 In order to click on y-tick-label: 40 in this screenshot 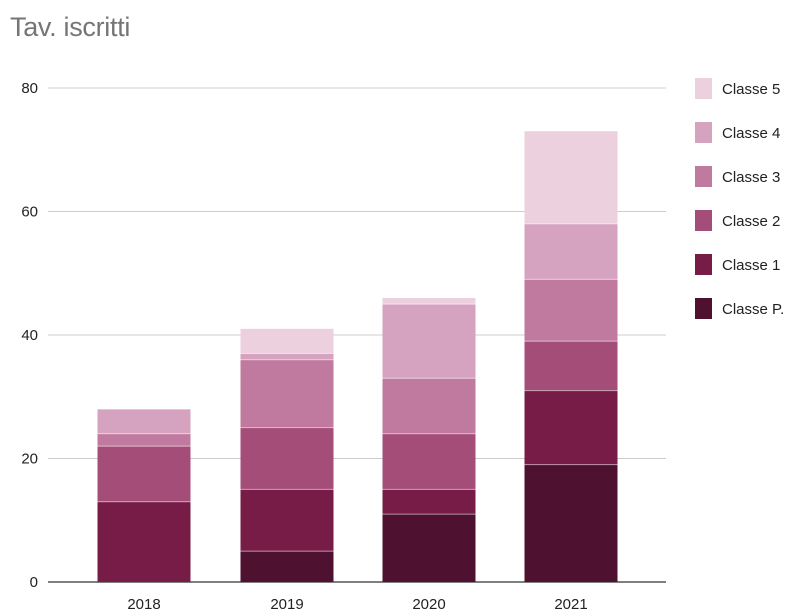, I will do `click(29, 335)`.